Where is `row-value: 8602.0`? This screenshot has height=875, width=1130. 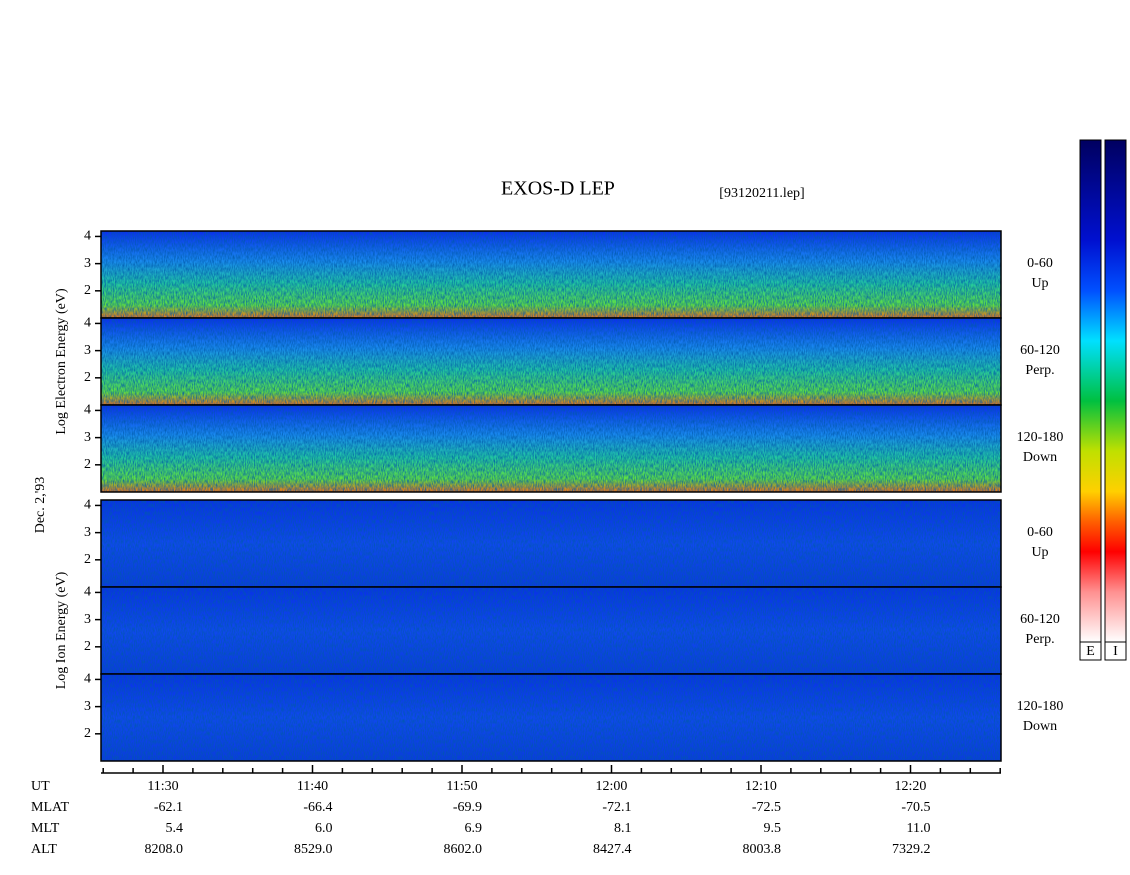 row-value: 8602.0 is located at coordinates (463, 849).